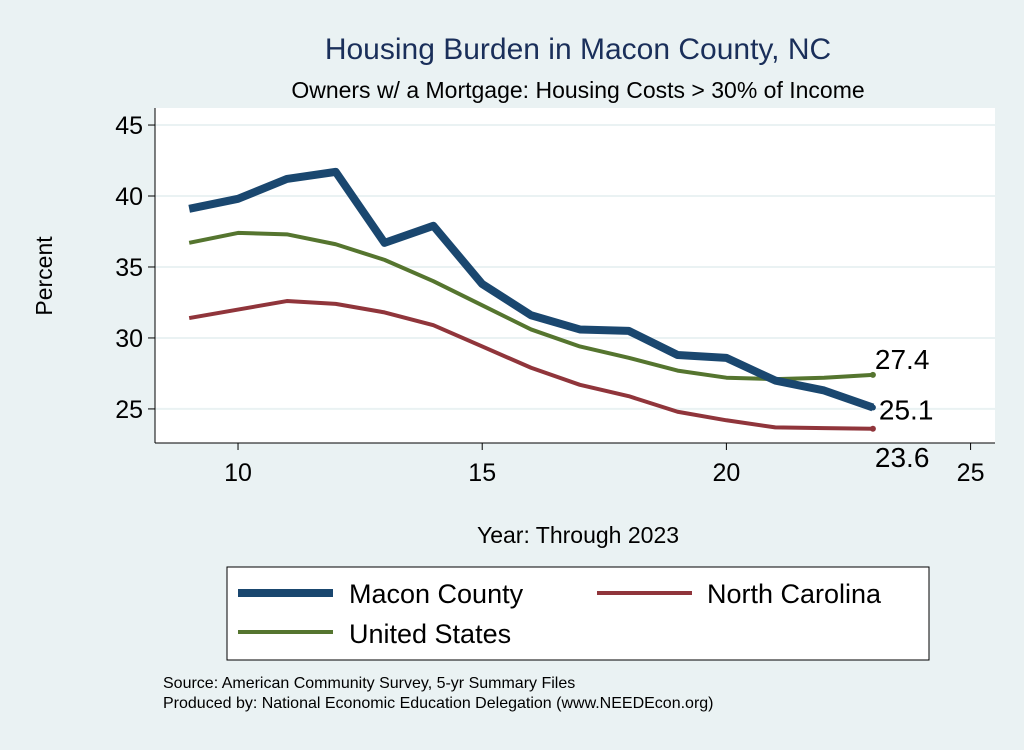 The width and height of the screenshot is (1024, 750). I want to click on y-tick-label: 35, so click(129, 268).